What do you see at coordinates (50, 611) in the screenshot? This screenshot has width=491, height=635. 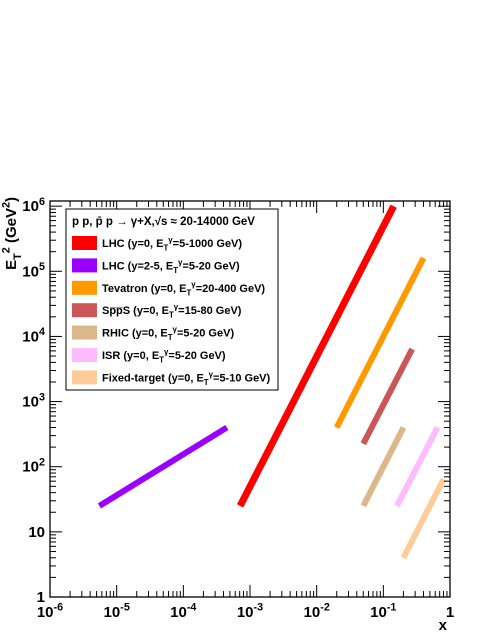 I see `x-tick-label: 10⁻⁶` at bounding box center [50, 611].